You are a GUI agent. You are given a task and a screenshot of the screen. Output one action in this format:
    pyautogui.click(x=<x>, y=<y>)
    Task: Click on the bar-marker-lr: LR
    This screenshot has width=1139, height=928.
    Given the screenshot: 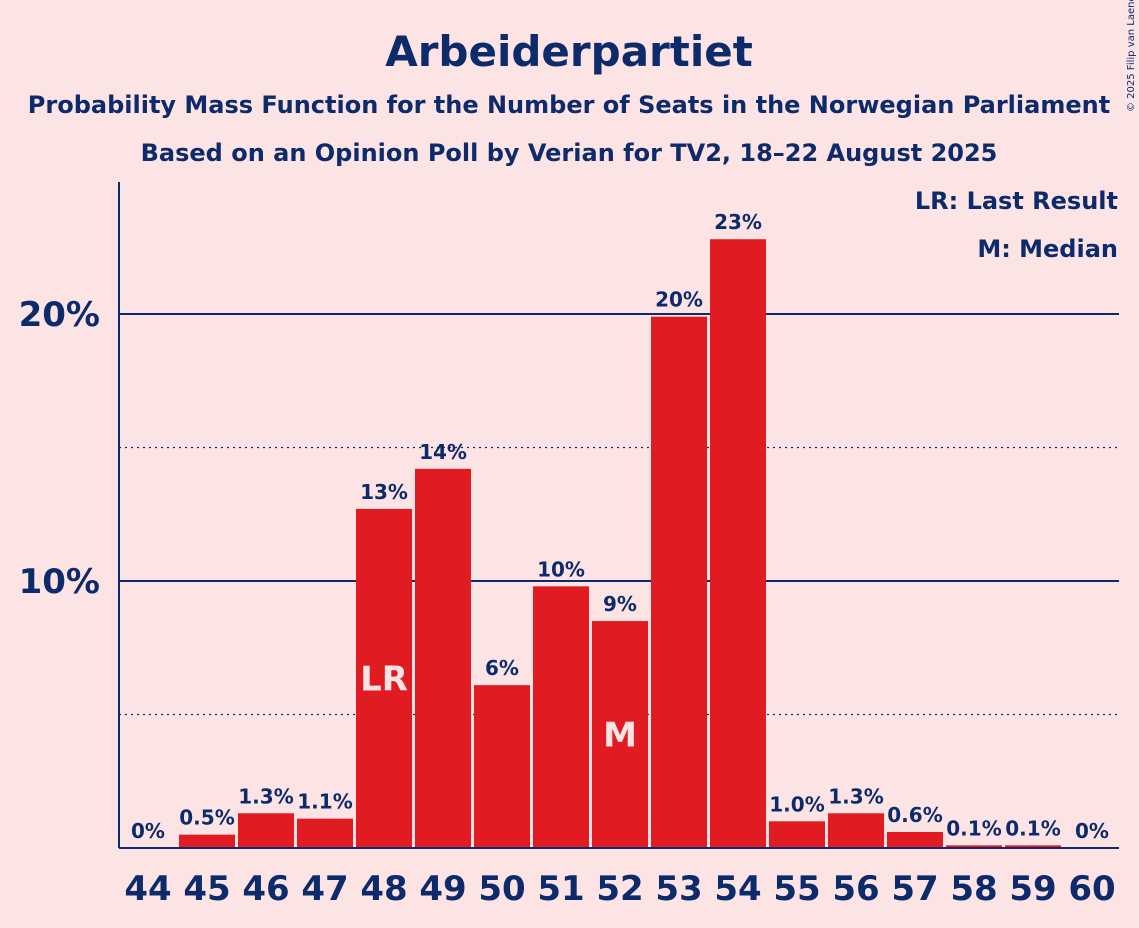 What is the action you would take?
    pyautogui.click(x=384, y=679)
    